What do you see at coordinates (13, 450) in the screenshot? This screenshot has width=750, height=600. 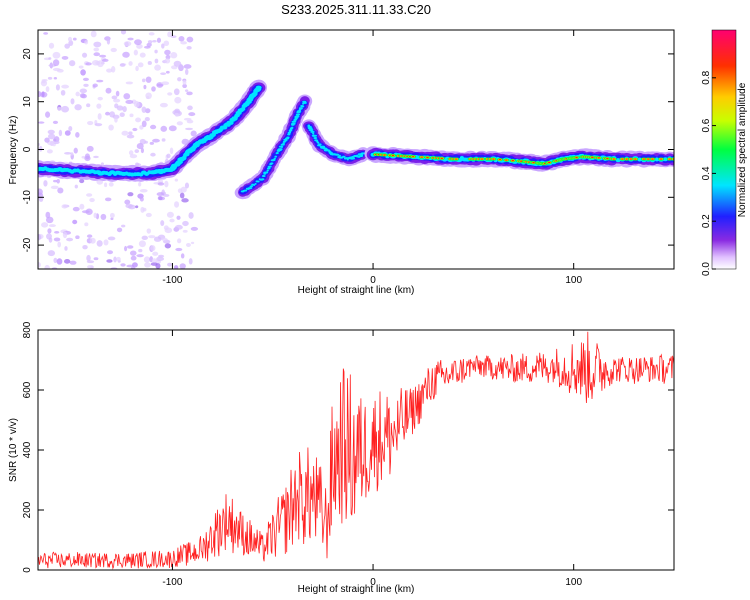 I see `snr-ylabel: SNR (10 * v/v)` at bounding box center [13, 450].